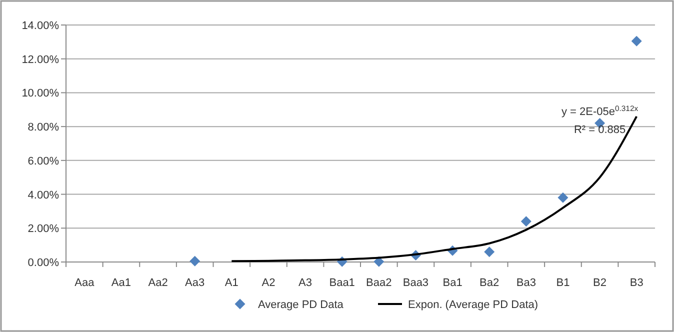 This screenshot has width=674, height=332. What do you see at coordinates (490, 283) in the screenshot?
I see `x-tick-label: Ba2` at bounding box center [490, 283].